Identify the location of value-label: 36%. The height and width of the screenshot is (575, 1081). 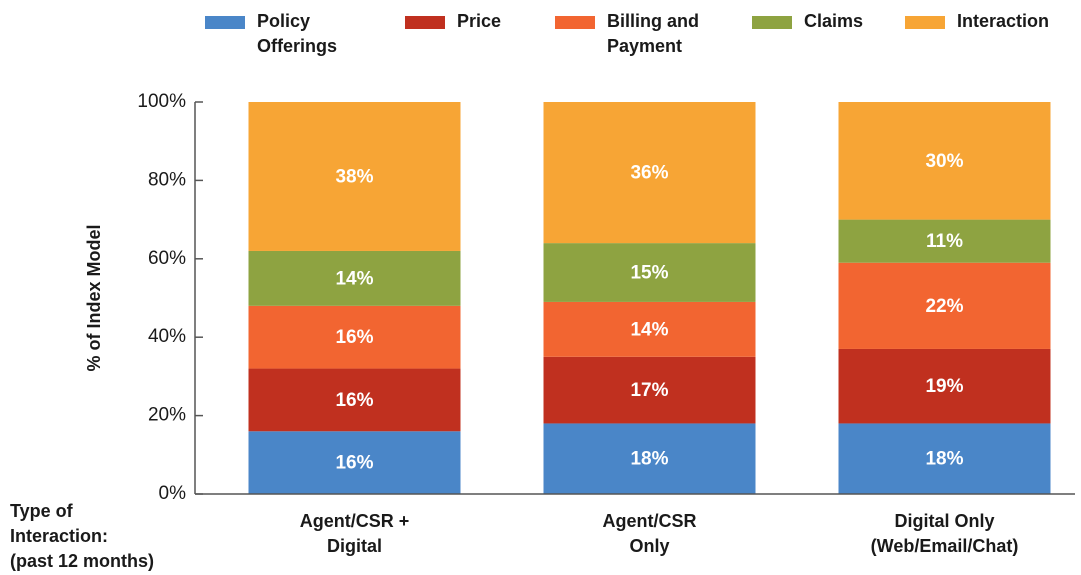
(649, 173).